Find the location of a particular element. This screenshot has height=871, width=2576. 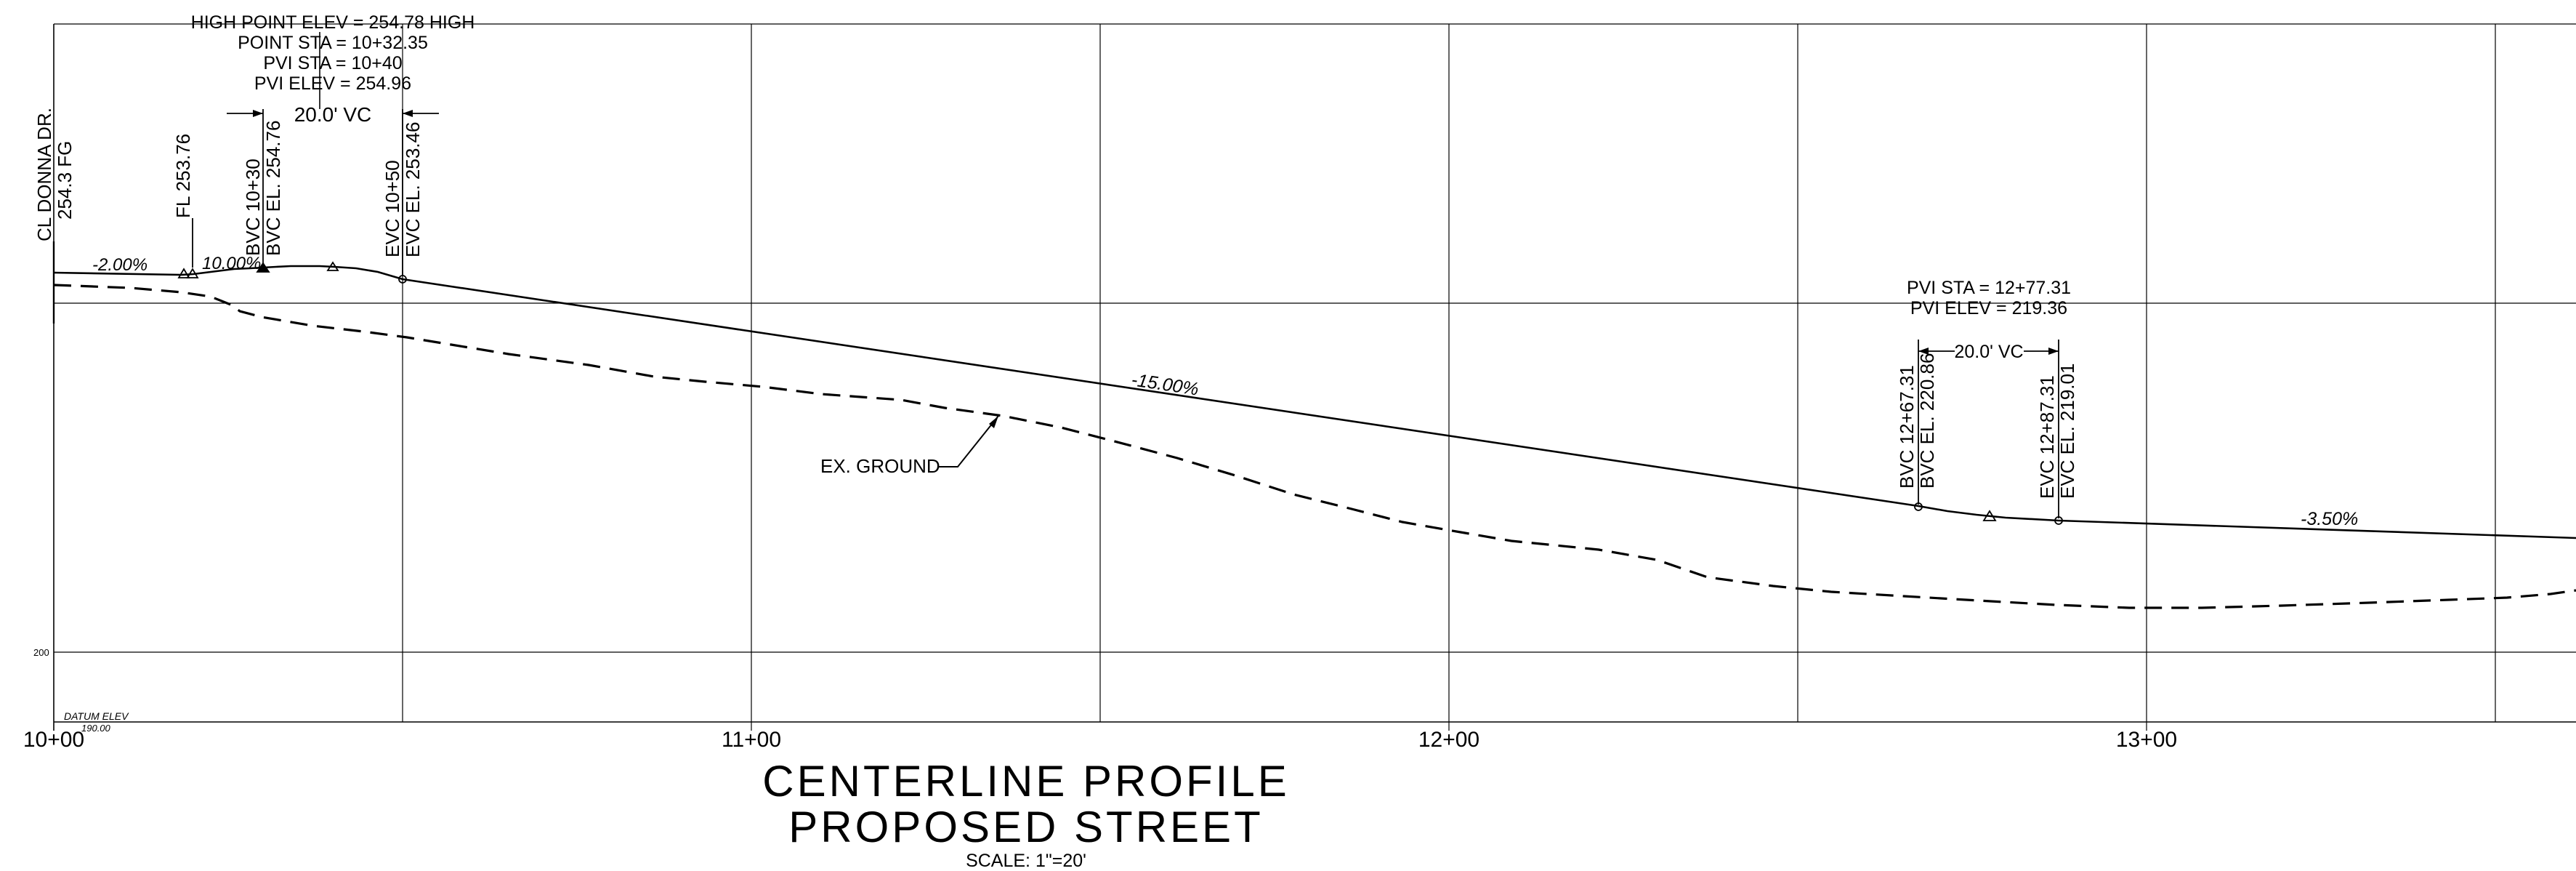

grade-label: 10.00% is located at coordinates (232, 263).